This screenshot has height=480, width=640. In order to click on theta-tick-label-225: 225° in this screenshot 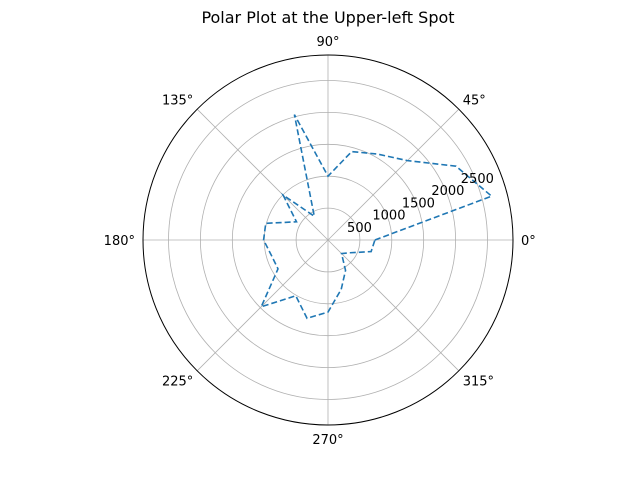, I will do `click(177, 382)`.